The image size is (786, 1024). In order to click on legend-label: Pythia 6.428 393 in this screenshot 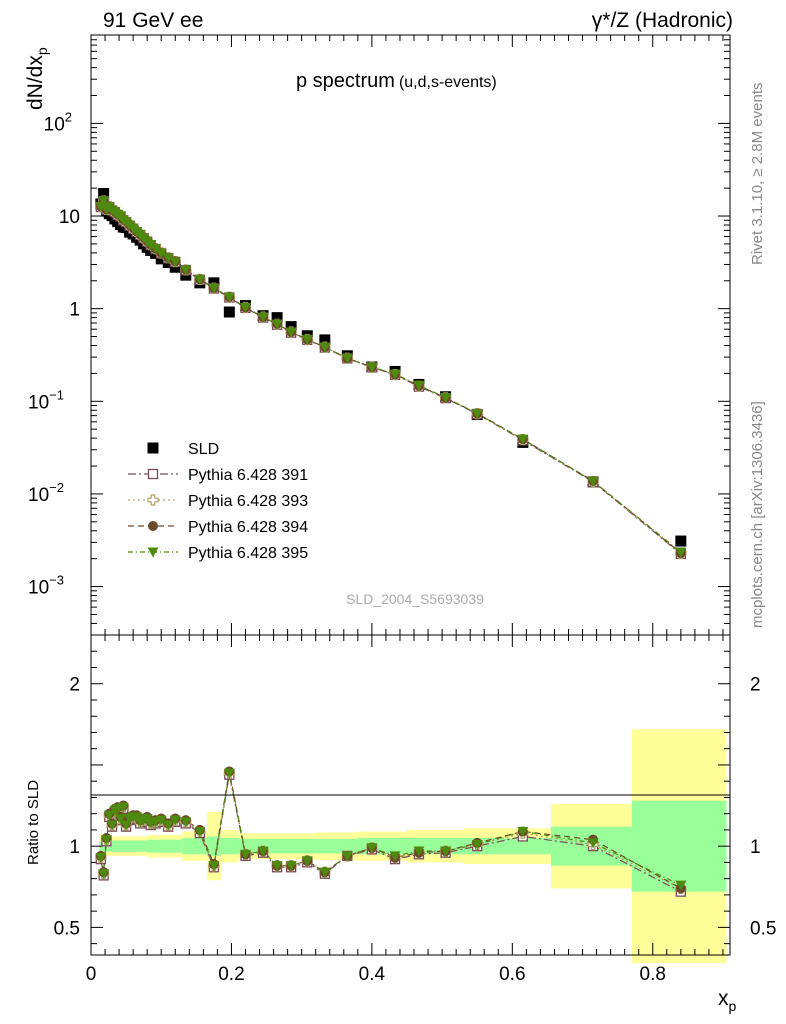, I will do `click(248, 501)`.